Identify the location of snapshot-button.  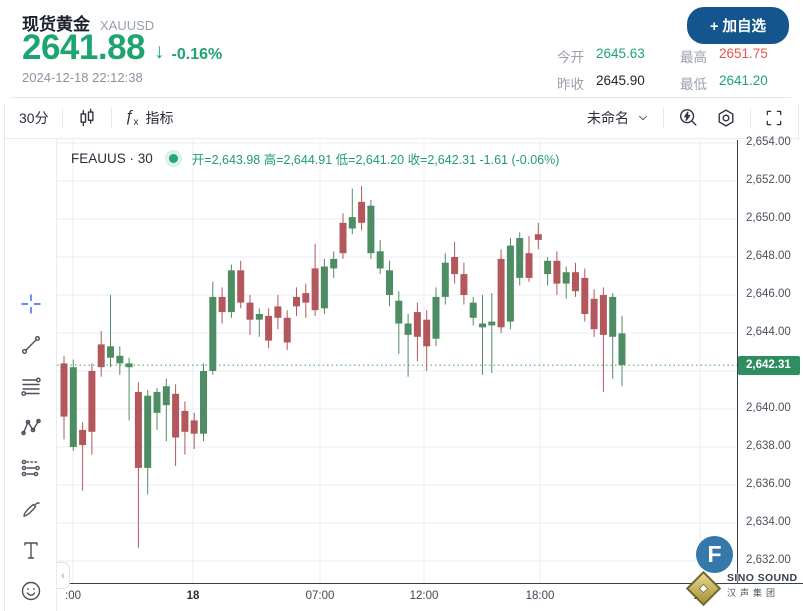
(688, 118).